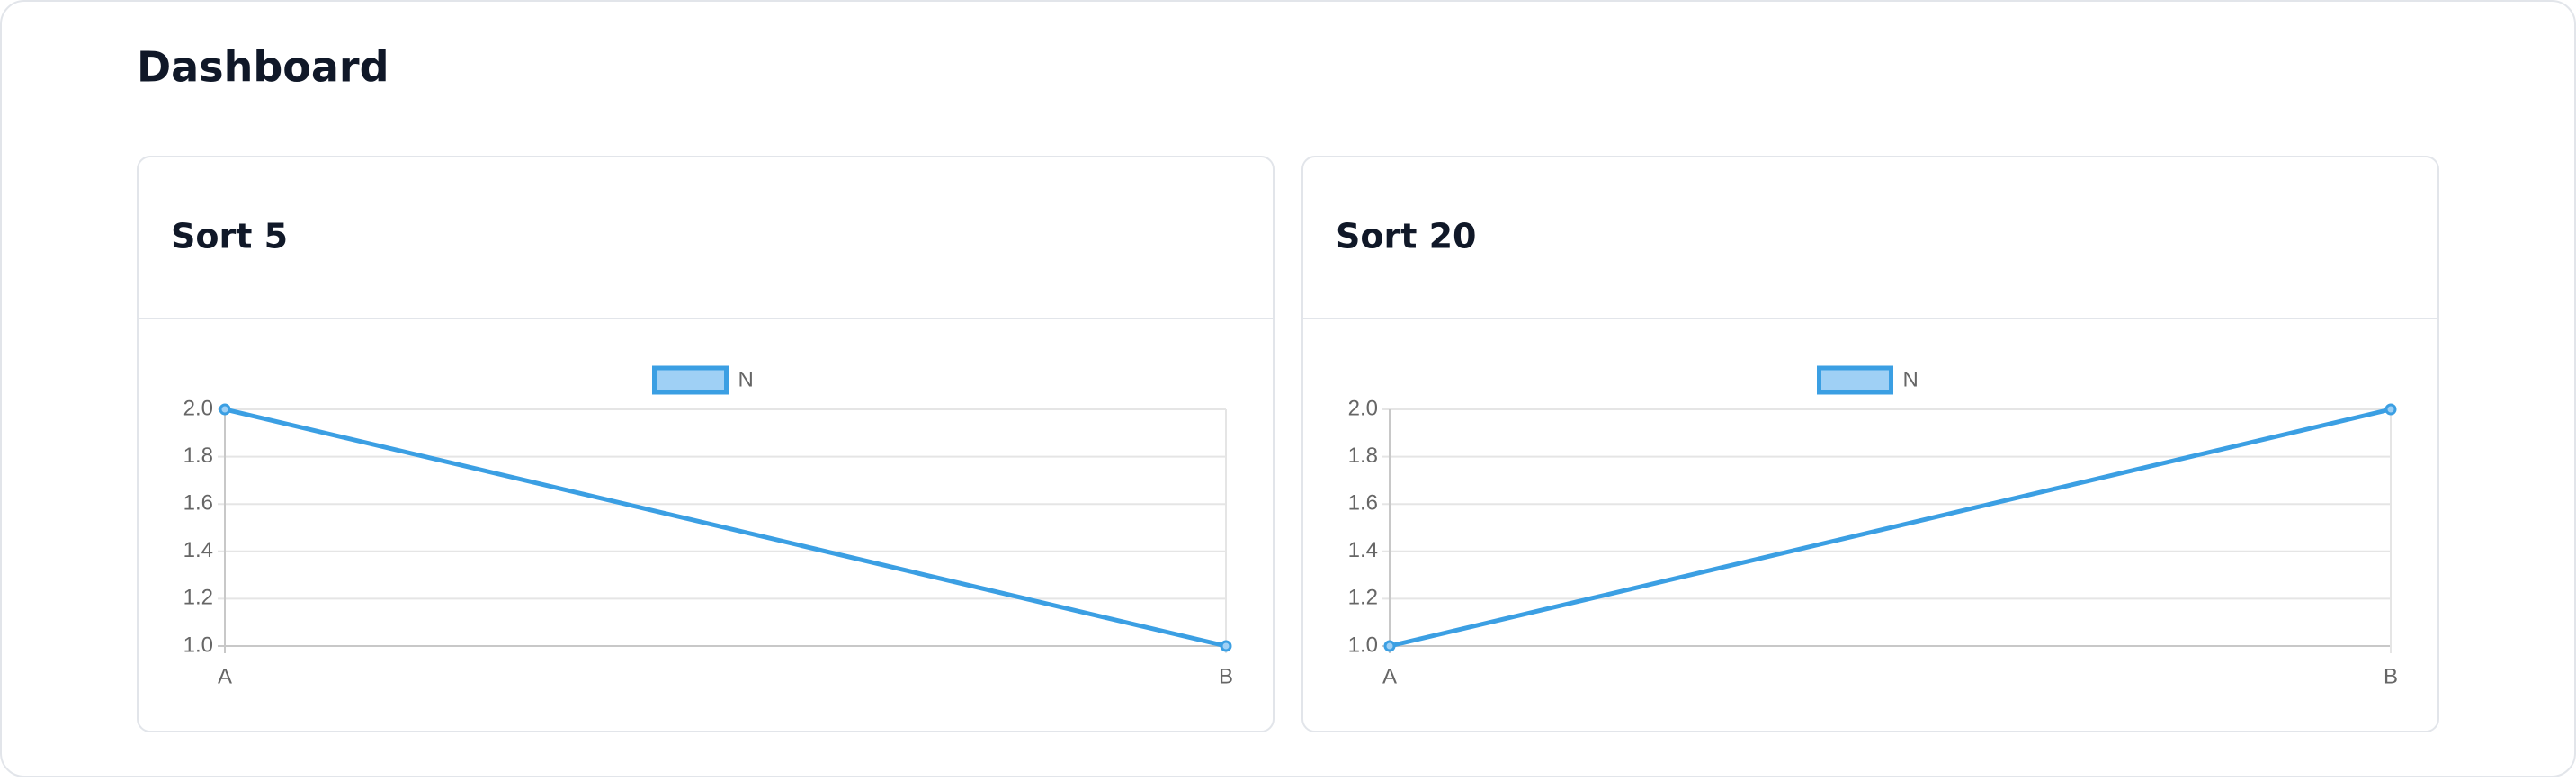  What do you see at coordinates (263, 67) in the screenshot?
I see `page-title: Dashboard` at bounding box center [263, 67].